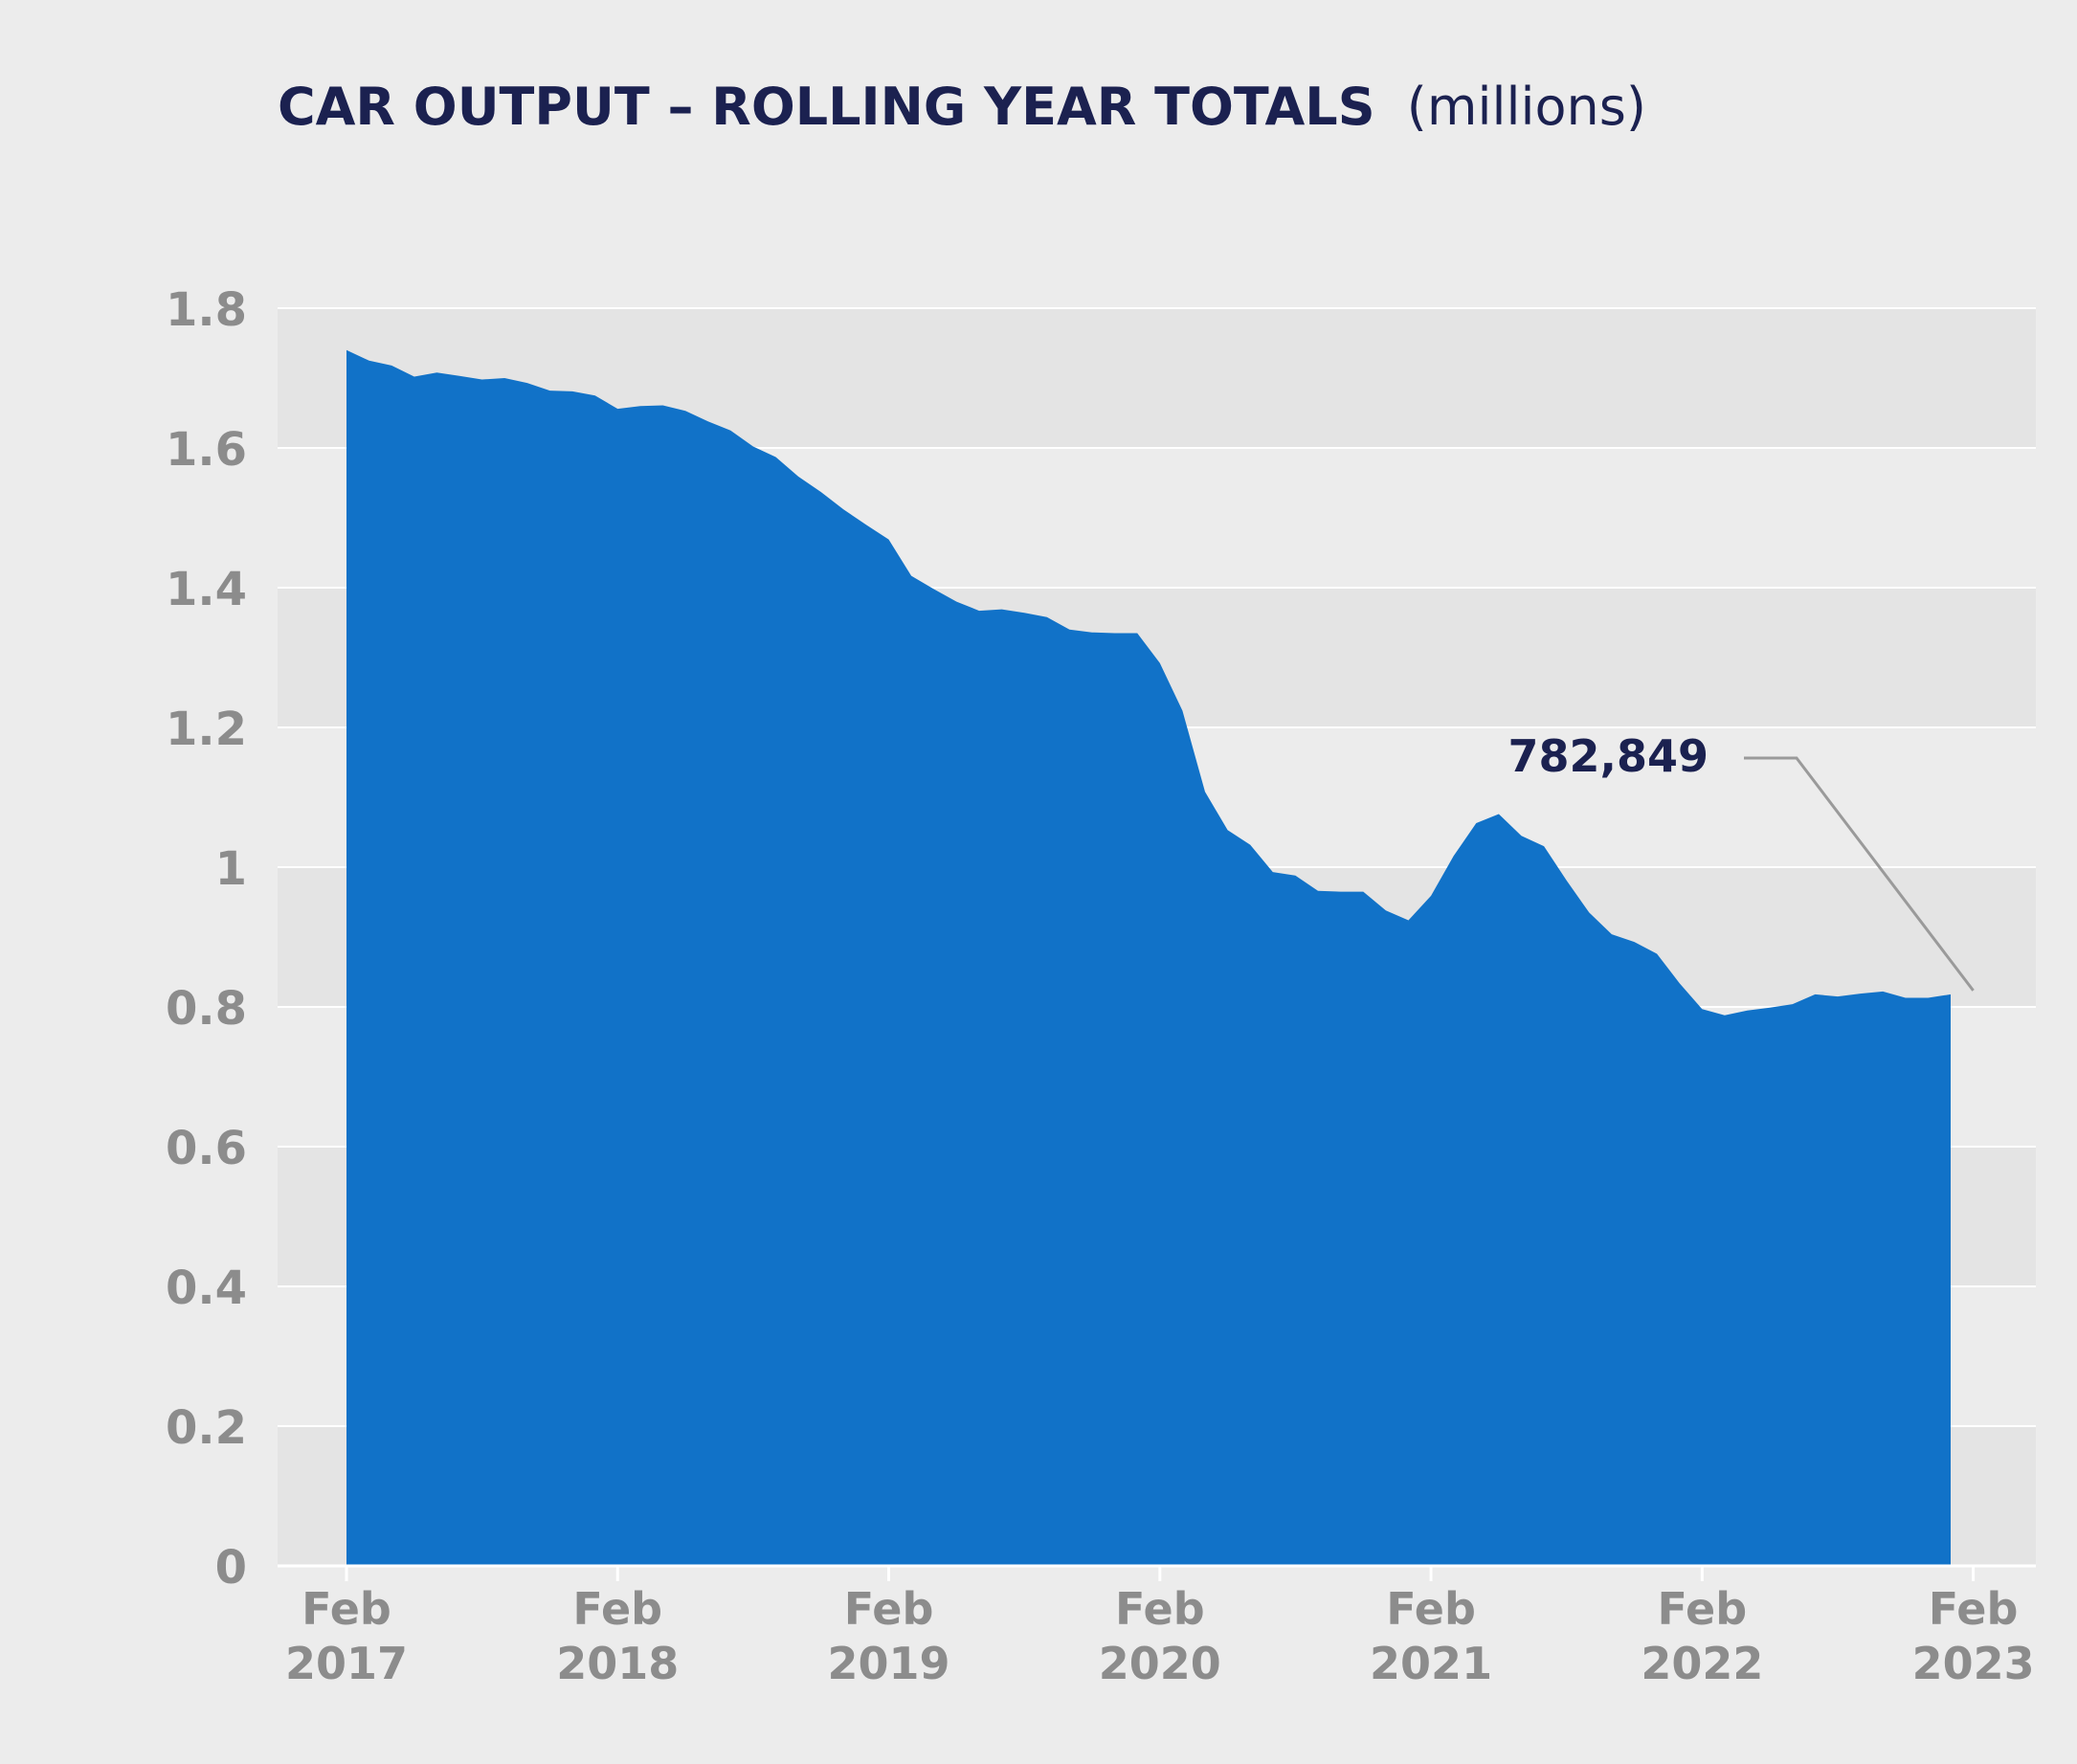  I want to click on annotation-leader-line, so click(1859, 874).